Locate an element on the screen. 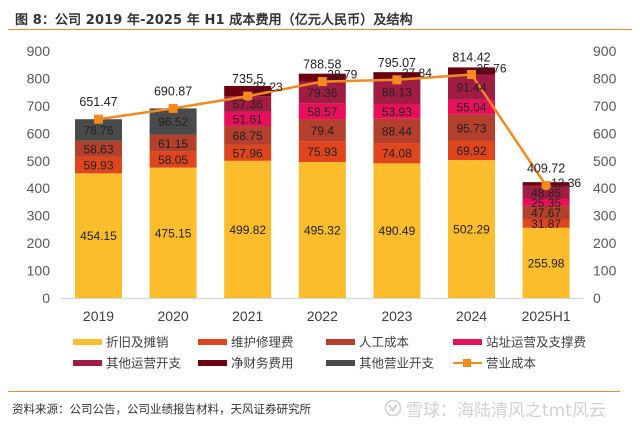 The image size is (640, 424). line-value-label: 788.58 is located at coordinates (322, 65).